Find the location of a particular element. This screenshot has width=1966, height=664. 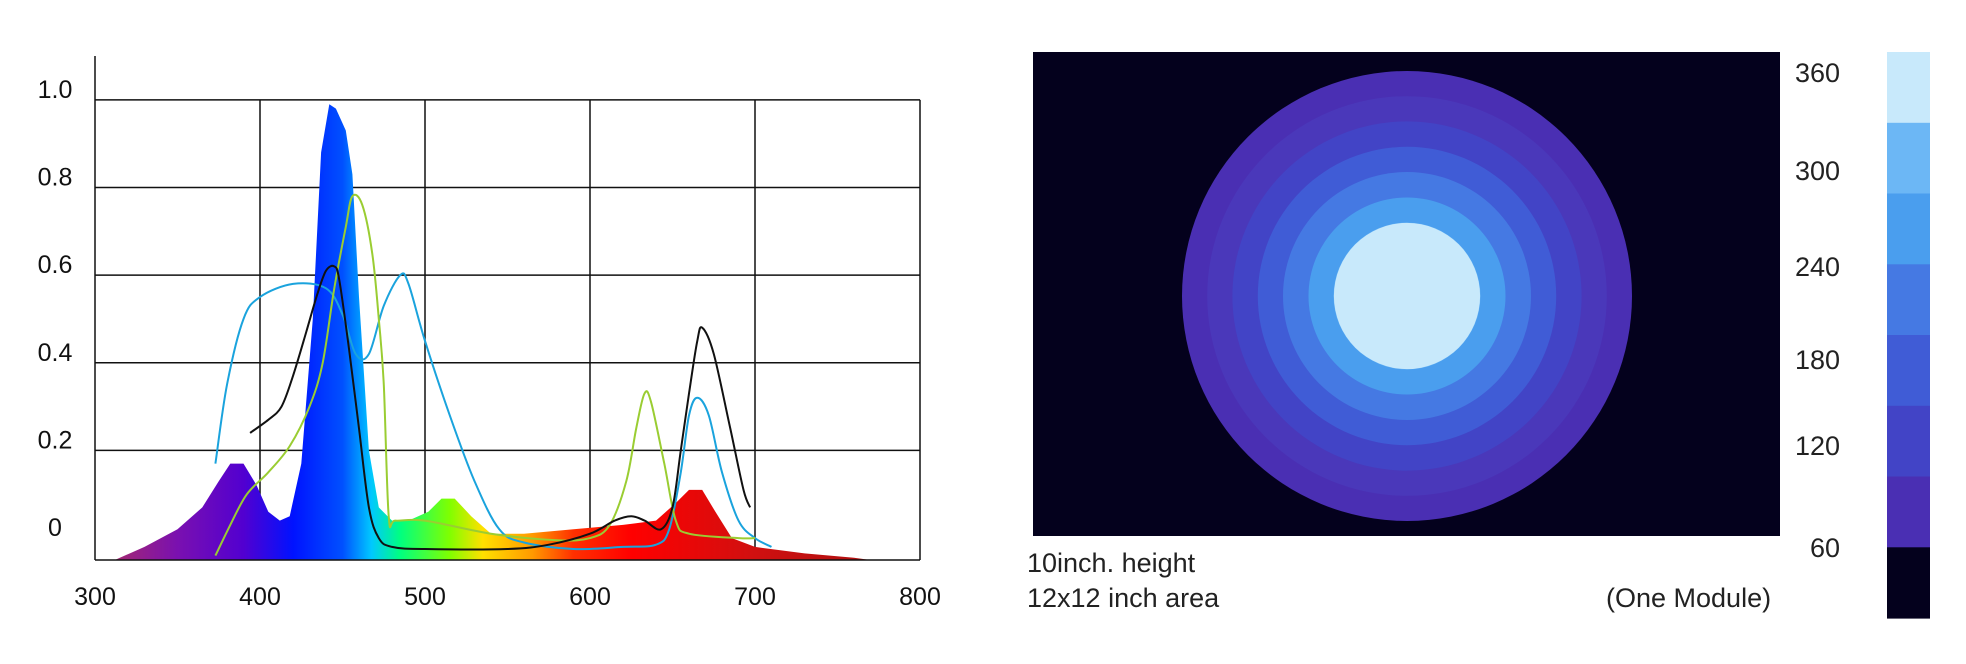

x-tick-label: 500 is located at coordinates (425, 597).